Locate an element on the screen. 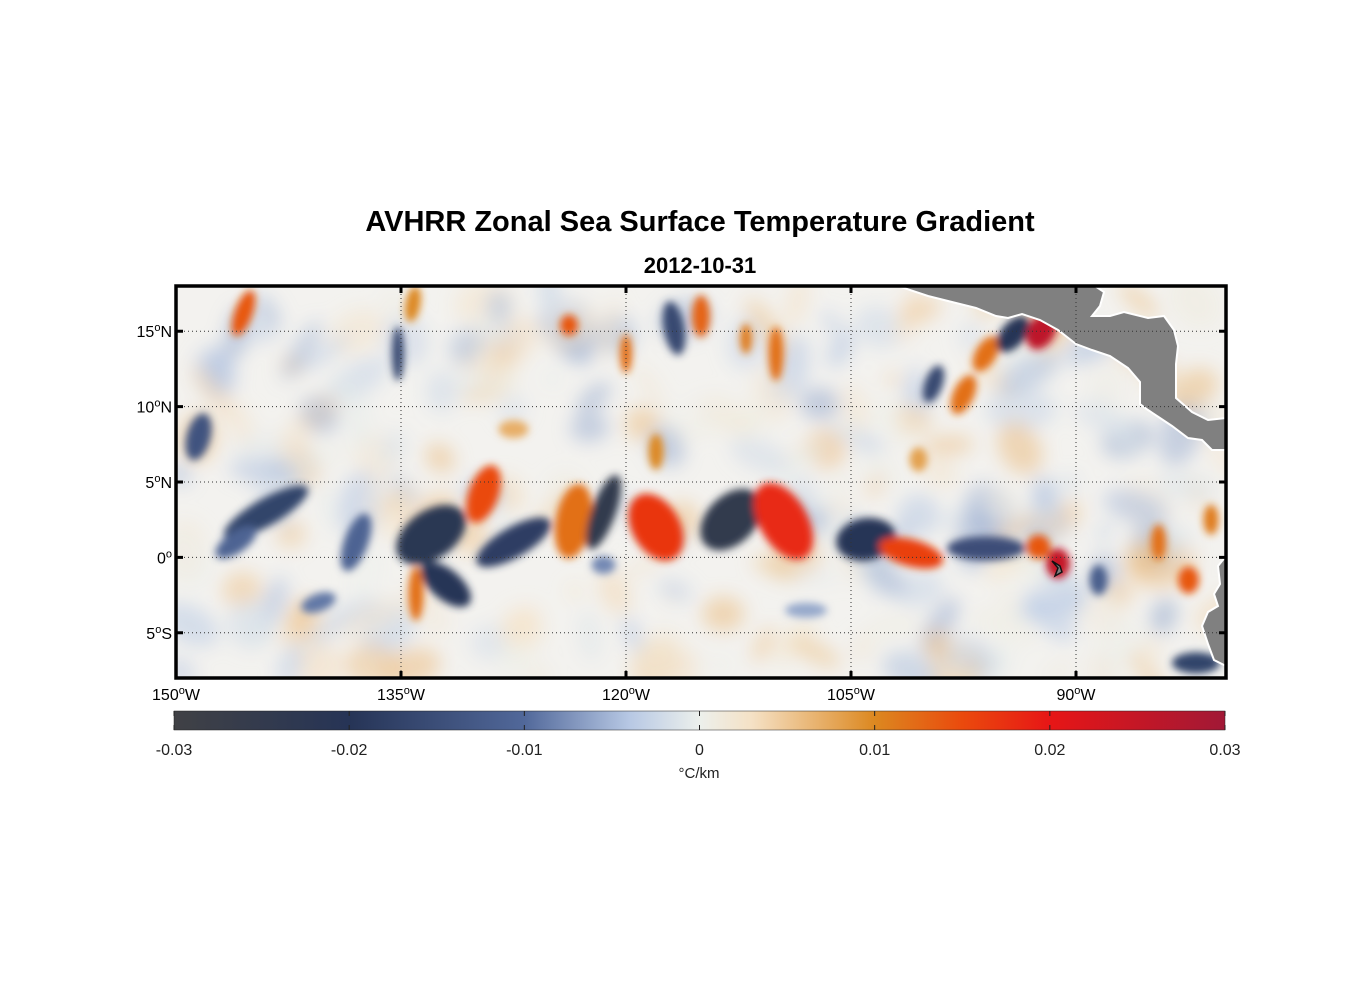  lon-tick-label: 150oW is located at coordinates (176, 694).